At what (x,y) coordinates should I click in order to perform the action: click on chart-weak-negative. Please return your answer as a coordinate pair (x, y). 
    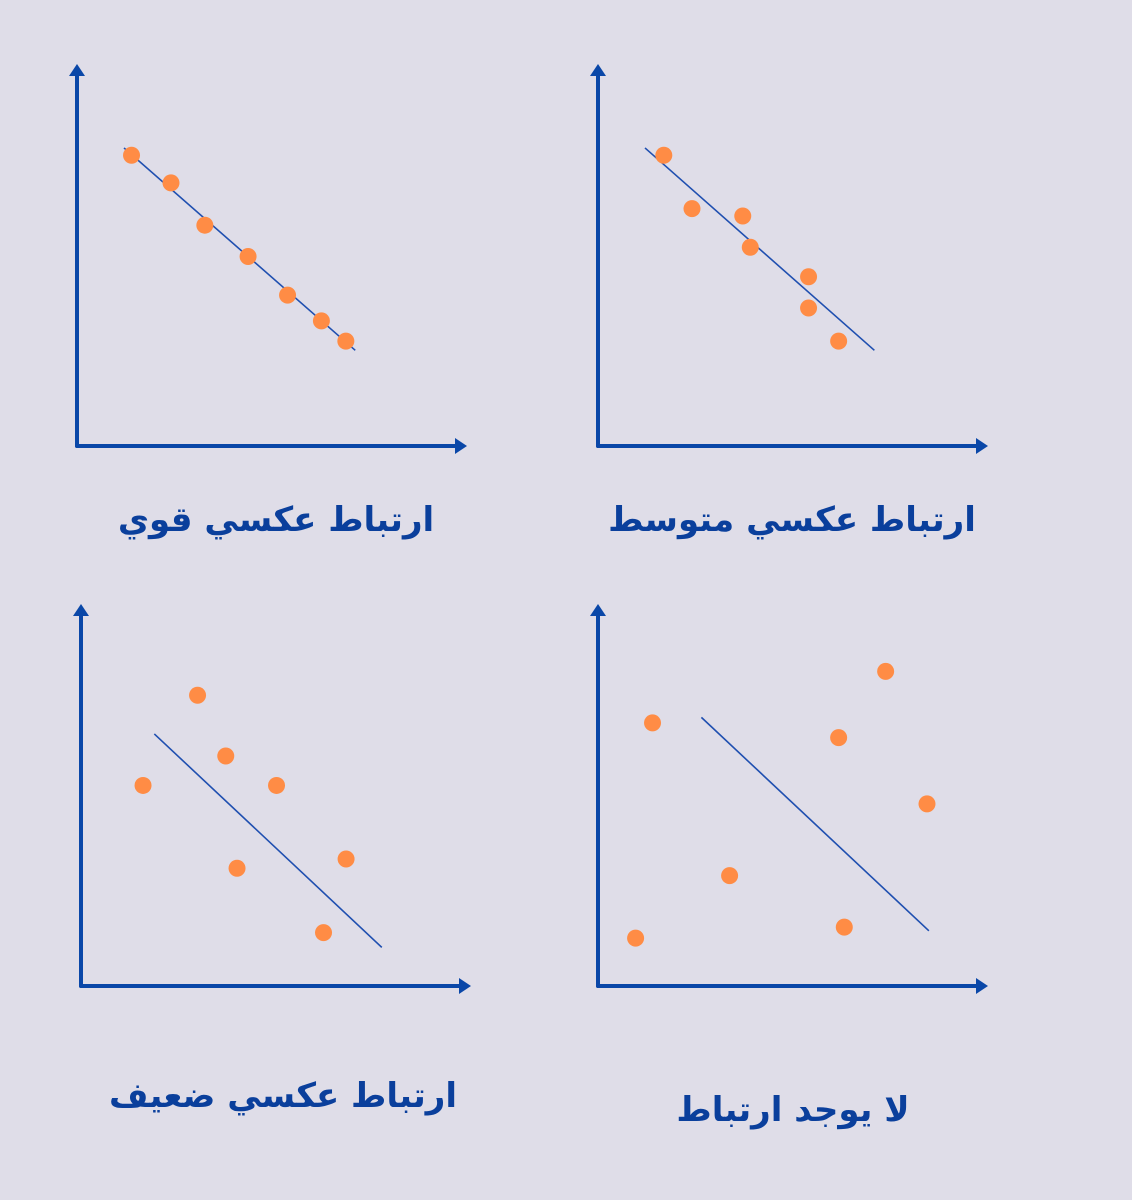
    Looking at the image, I should click on (272, 799).